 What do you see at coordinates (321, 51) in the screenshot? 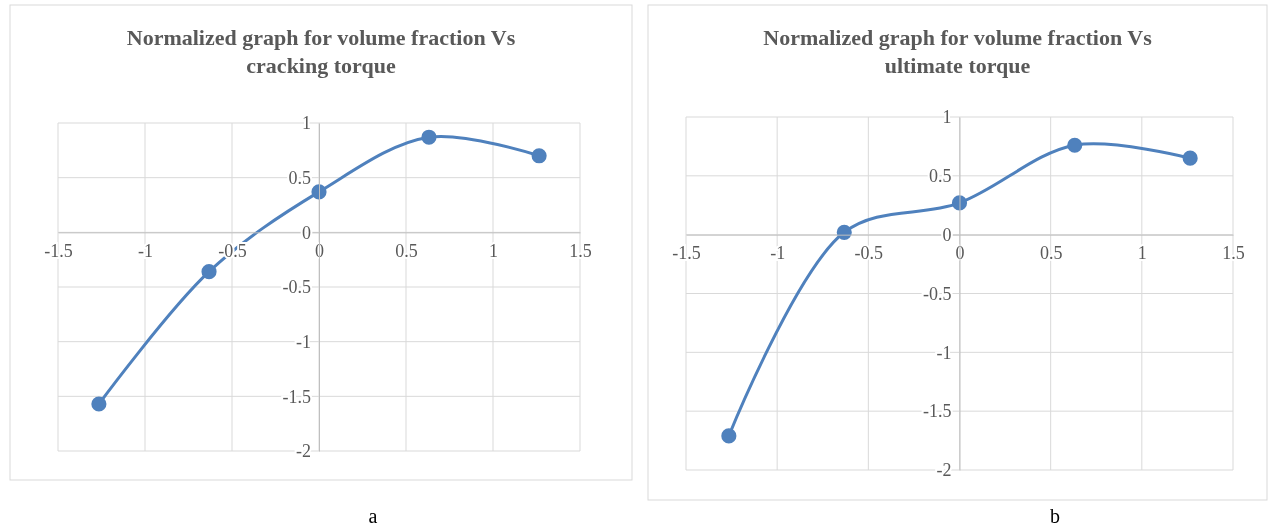
I see `chart-title: Normalized graph for volume fraction Vs cracking torque` at bounding box center [321, 51].